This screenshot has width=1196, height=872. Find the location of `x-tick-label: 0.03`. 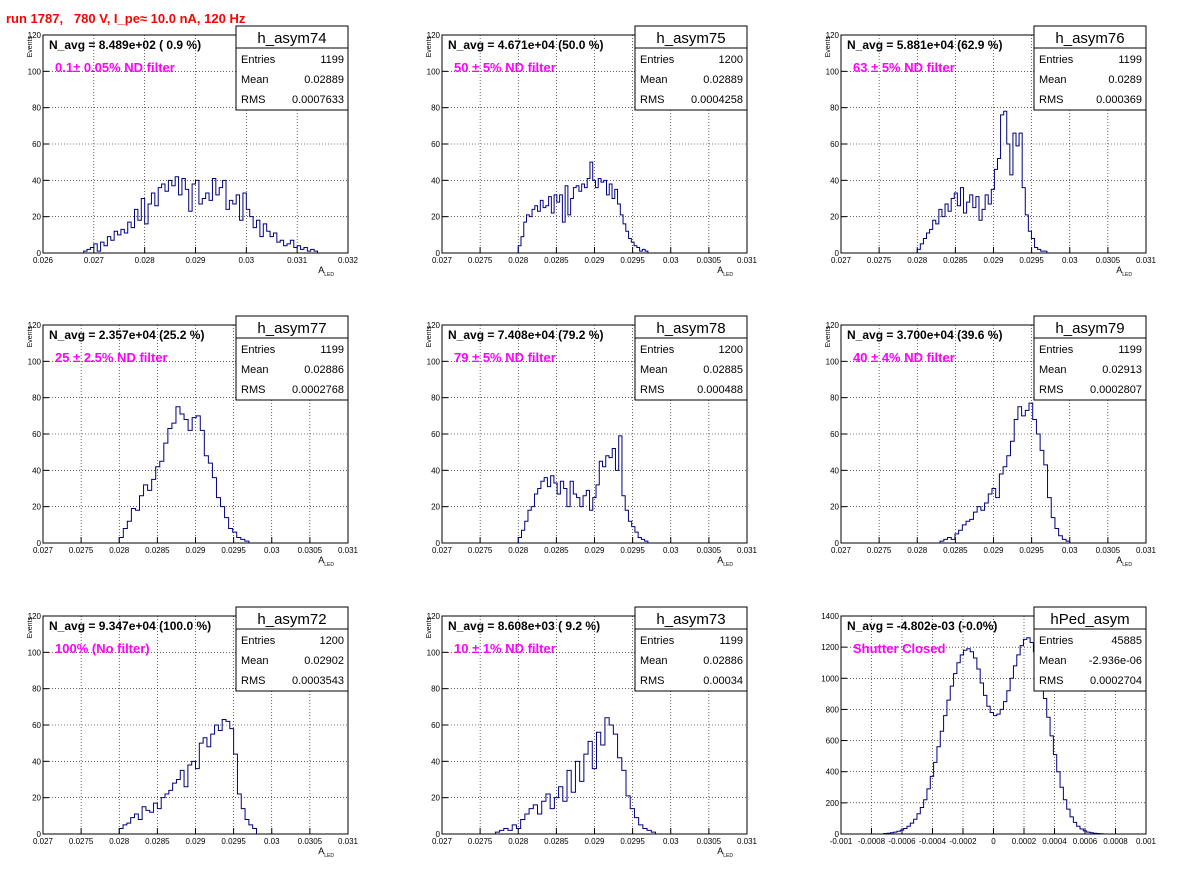

x-tick-label: 0.03 is located at coordinates (671, 841).